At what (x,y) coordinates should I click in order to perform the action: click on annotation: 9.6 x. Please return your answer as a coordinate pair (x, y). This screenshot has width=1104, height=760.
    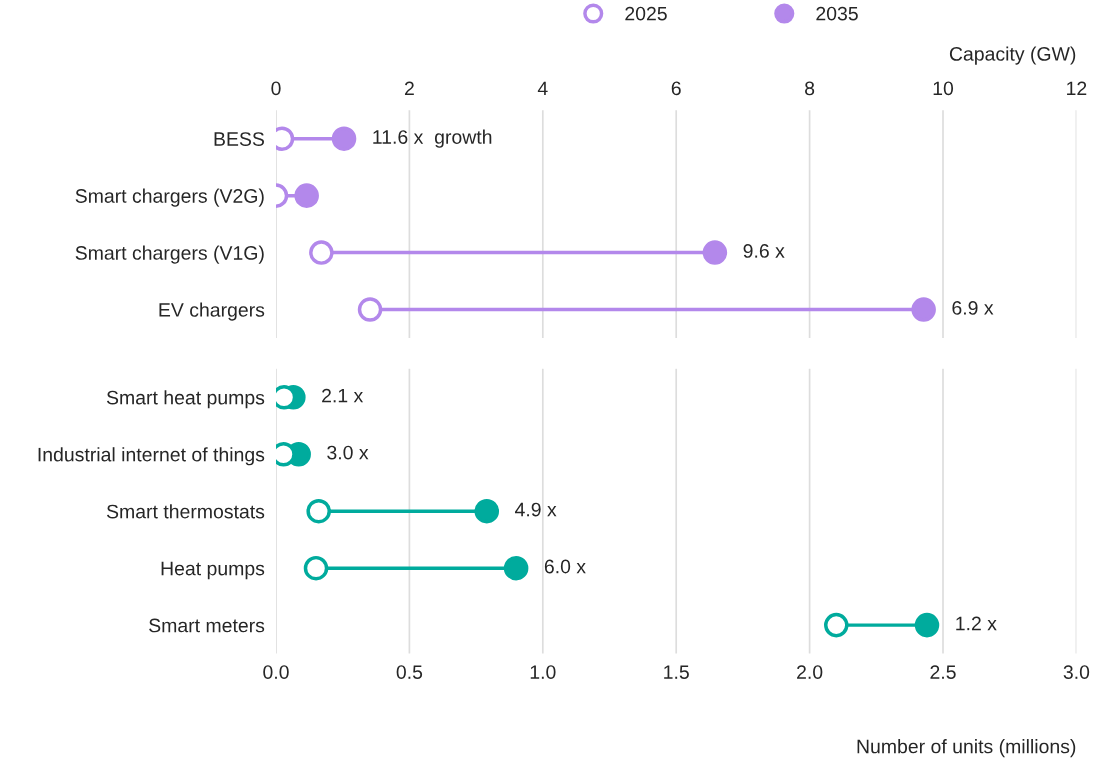
    Looking at the image, I should click on (764, 251).